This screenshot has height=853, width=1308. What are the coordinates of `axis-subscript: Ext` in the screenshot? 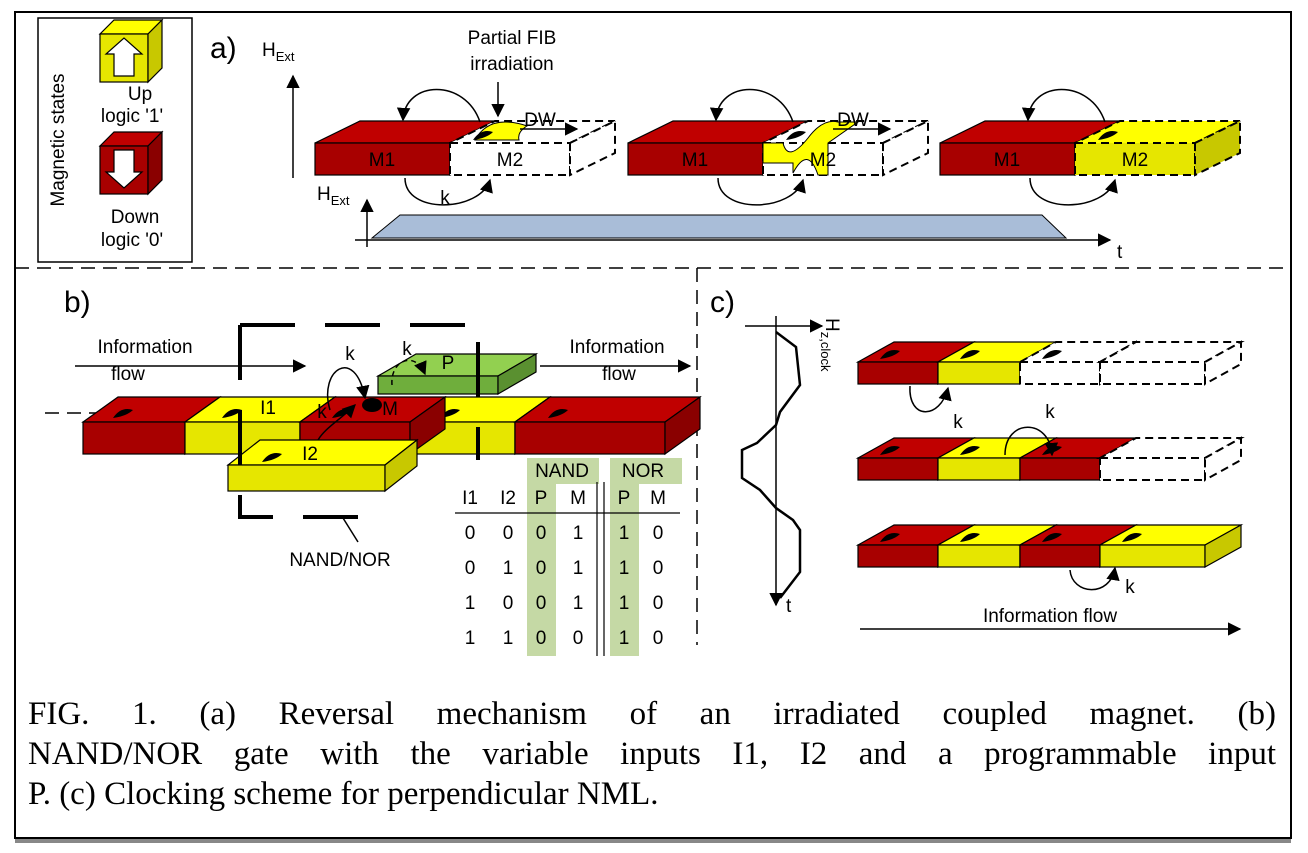 It's located at (285, 56).